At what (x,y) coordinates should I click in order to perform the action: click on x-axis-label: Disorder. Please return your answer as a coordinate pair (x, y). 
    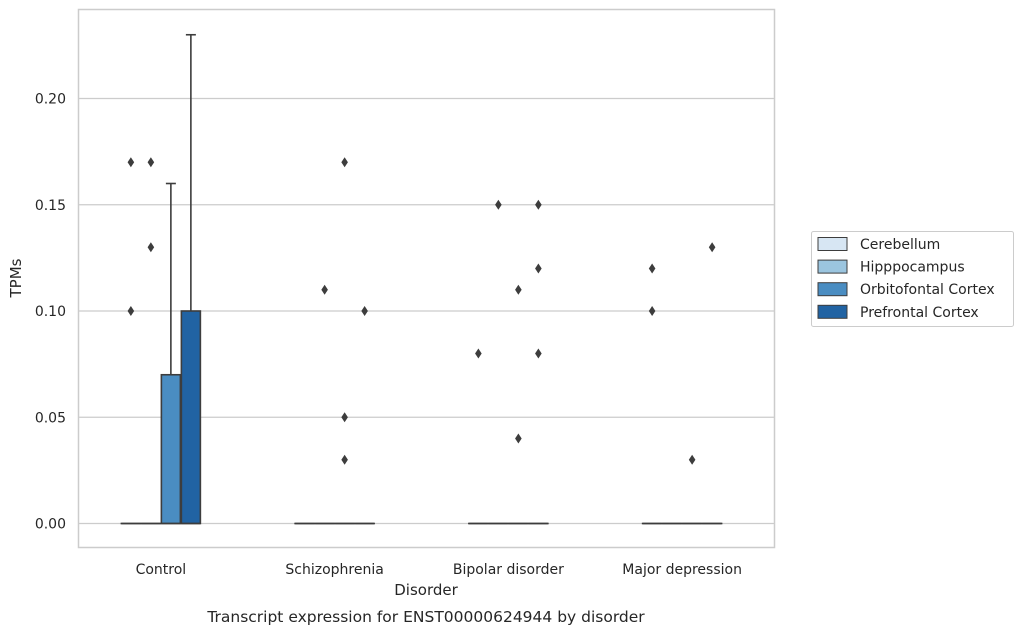
    Looking at the image, I should click on (426, 590).